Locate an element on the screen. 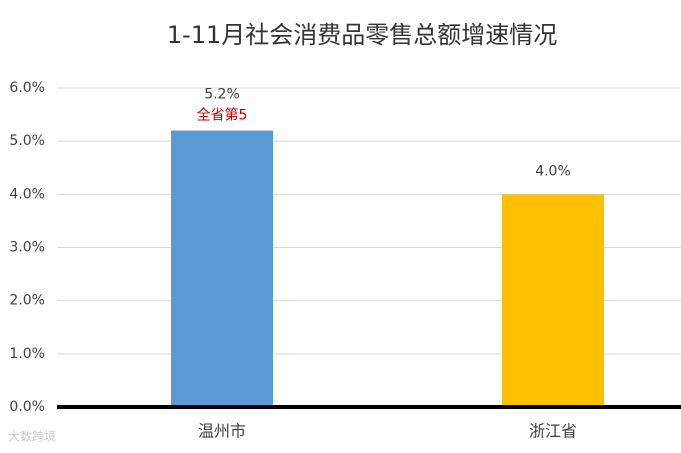 The image size is (681, 453). chart-title: 1-11月社会消费品零售总额增速情况 is located at coordinates (362, 35).